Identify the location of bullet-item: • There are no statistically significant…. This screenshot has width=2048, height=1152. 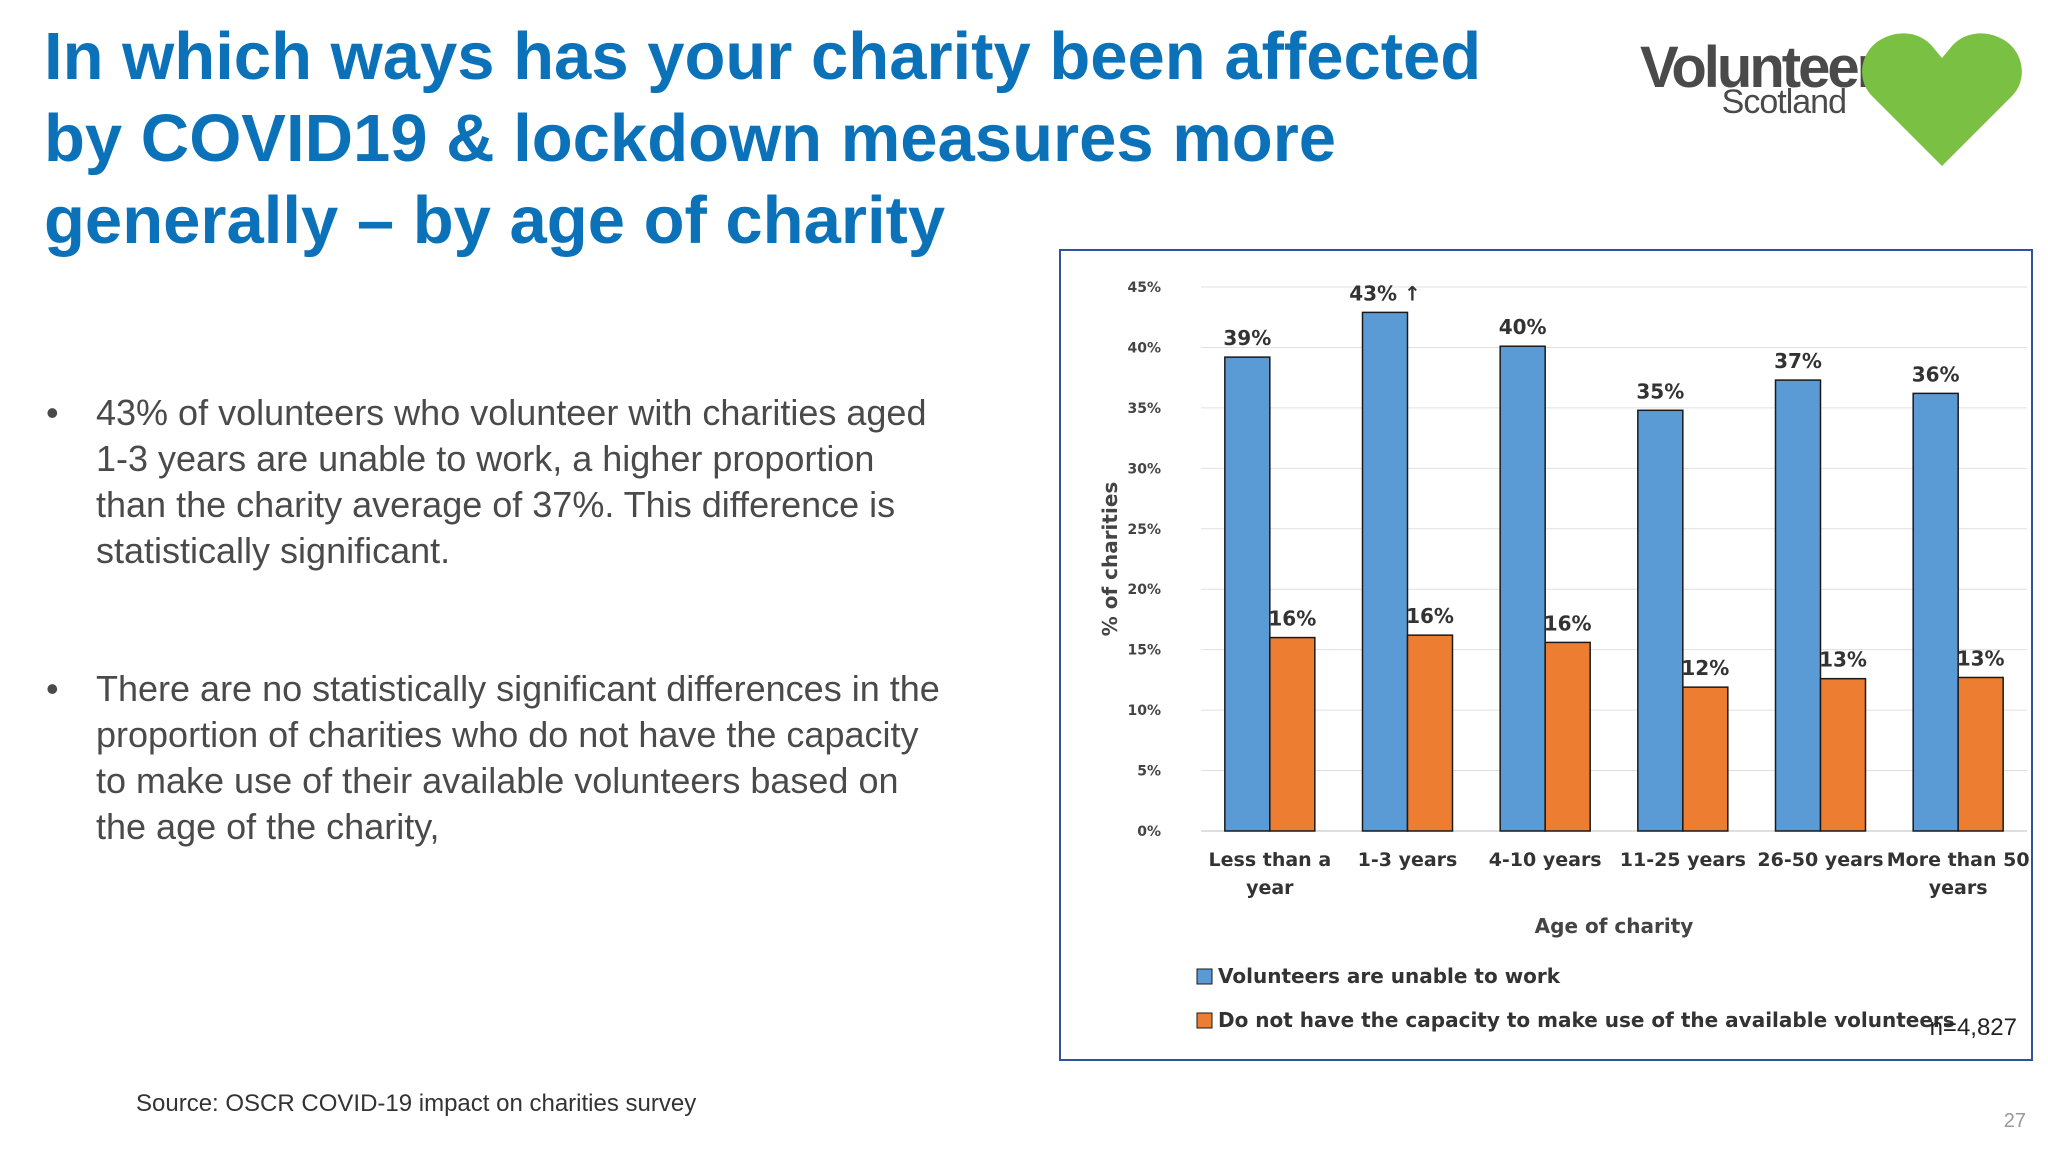
(494, 758).